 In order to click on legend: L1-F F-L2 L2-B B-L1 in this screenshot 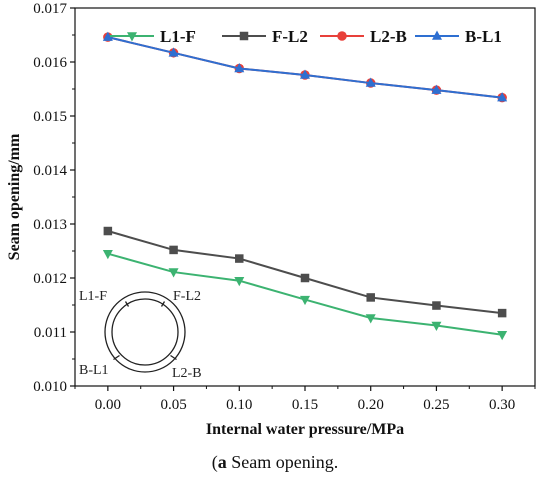, I will do `click(306, 36)`.